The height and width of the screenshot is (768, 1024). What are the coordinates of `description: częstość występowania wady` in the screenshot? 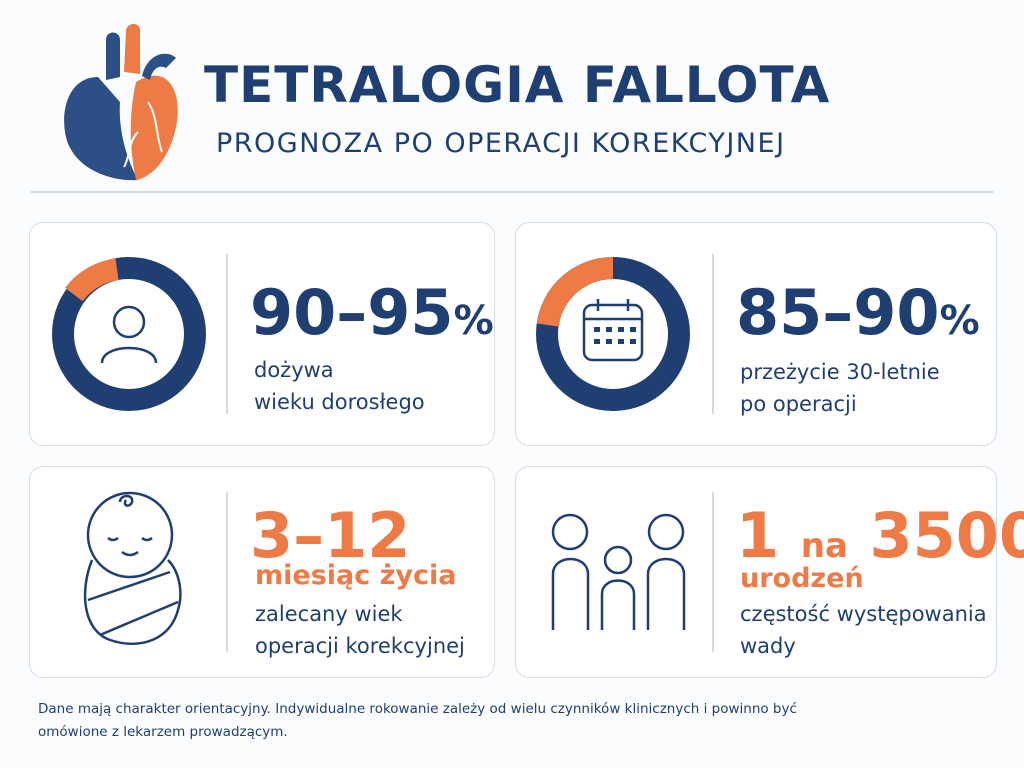 It's located at (863, 630).